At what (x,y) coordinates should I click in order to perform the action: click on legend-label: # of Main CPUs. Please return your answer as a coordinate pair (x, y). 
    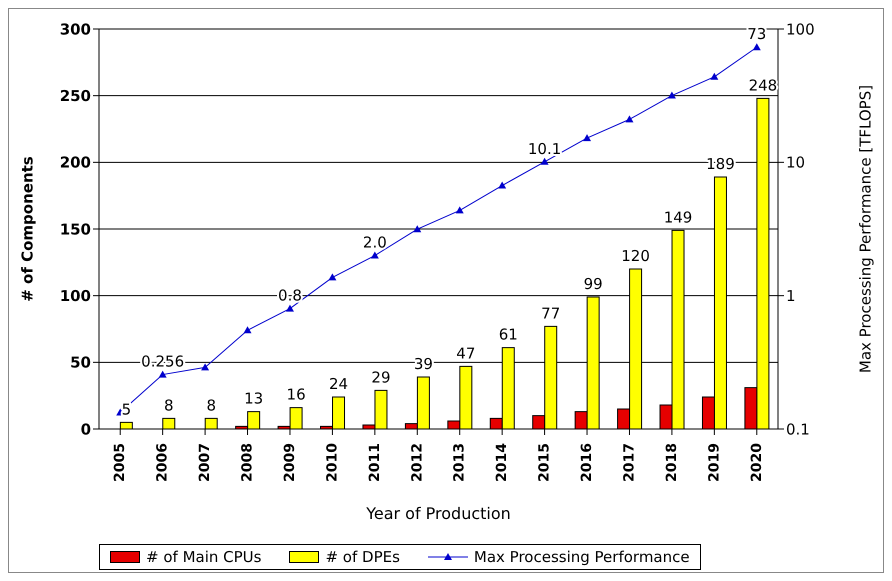
    Looking at the image, I should click on (204, 557).